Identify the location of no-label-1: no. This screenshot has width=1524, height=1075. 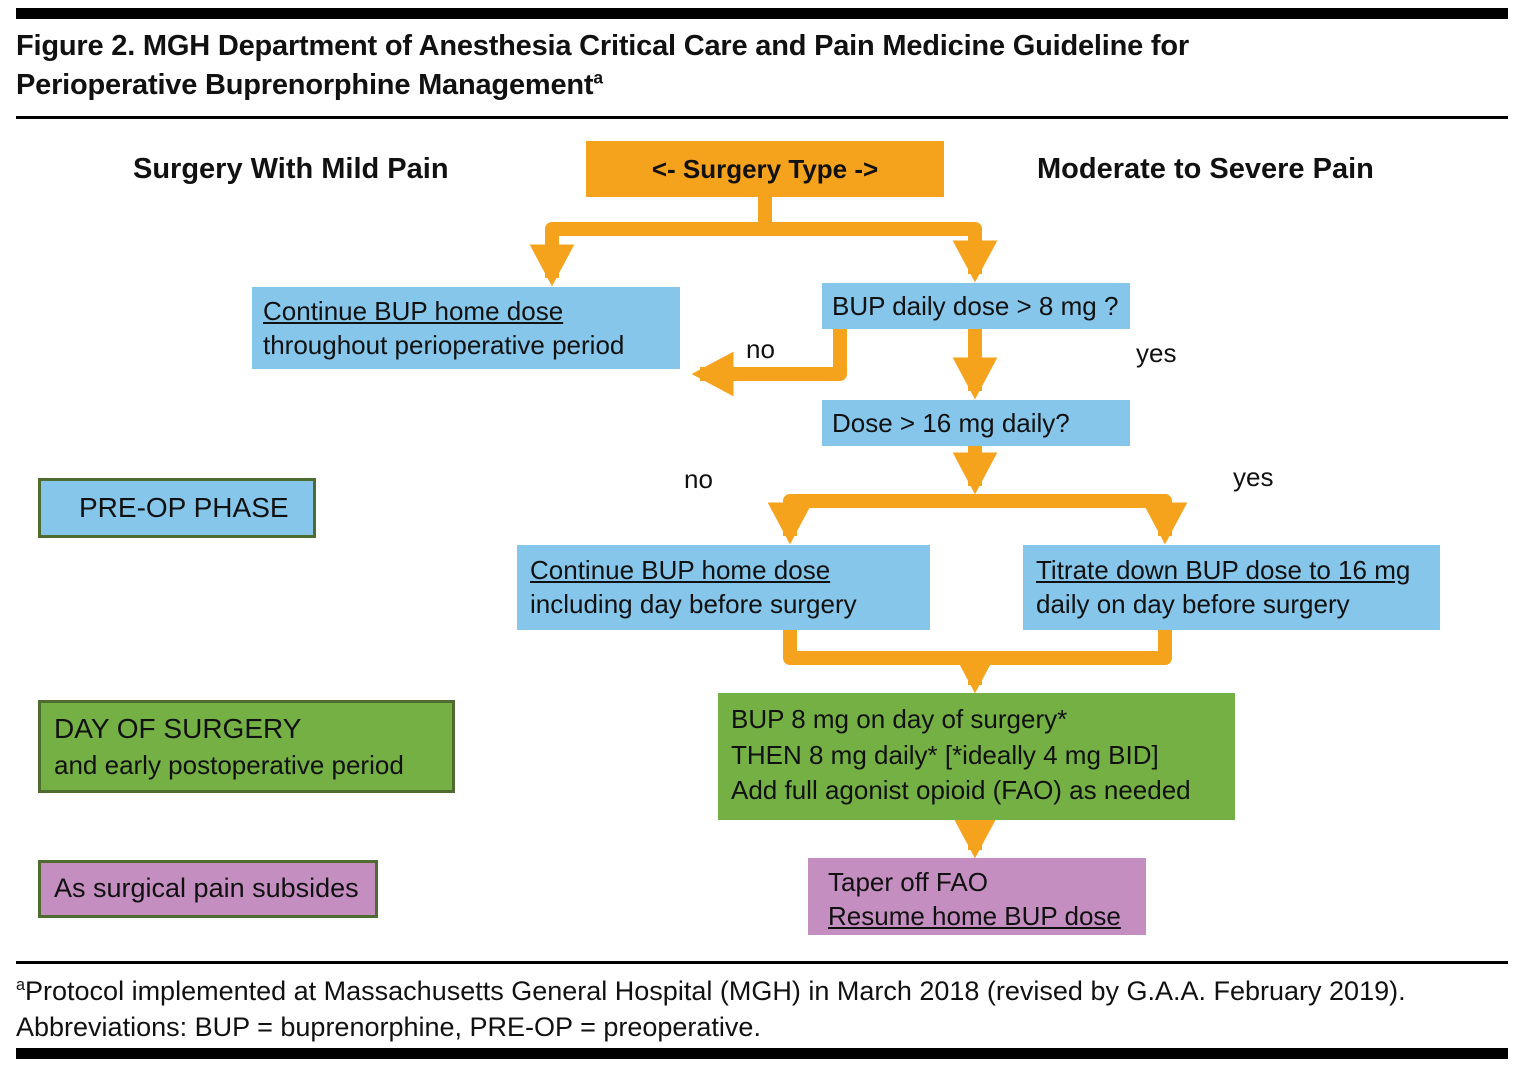
(760, 349).